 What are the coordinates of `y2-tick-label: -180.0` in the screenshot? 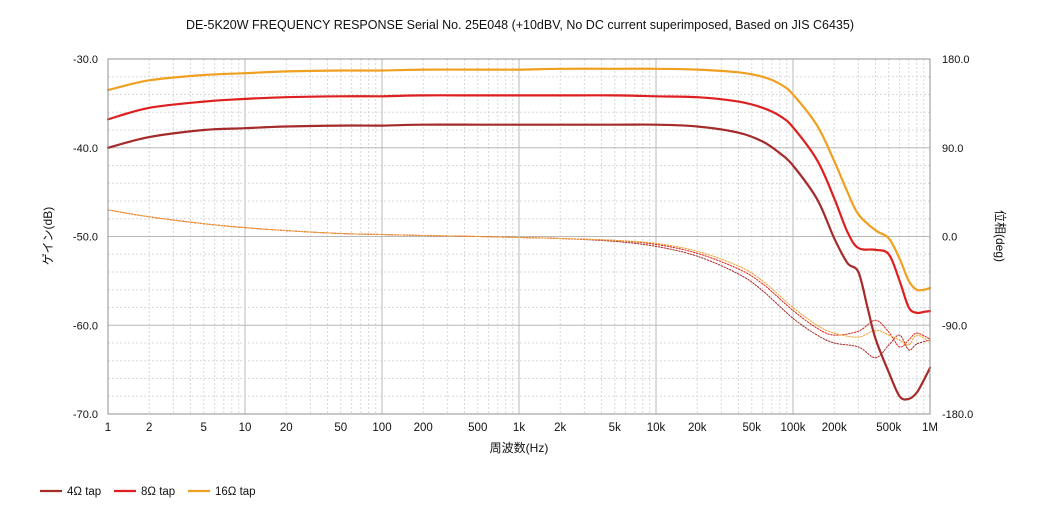 It's located at (957, 415).